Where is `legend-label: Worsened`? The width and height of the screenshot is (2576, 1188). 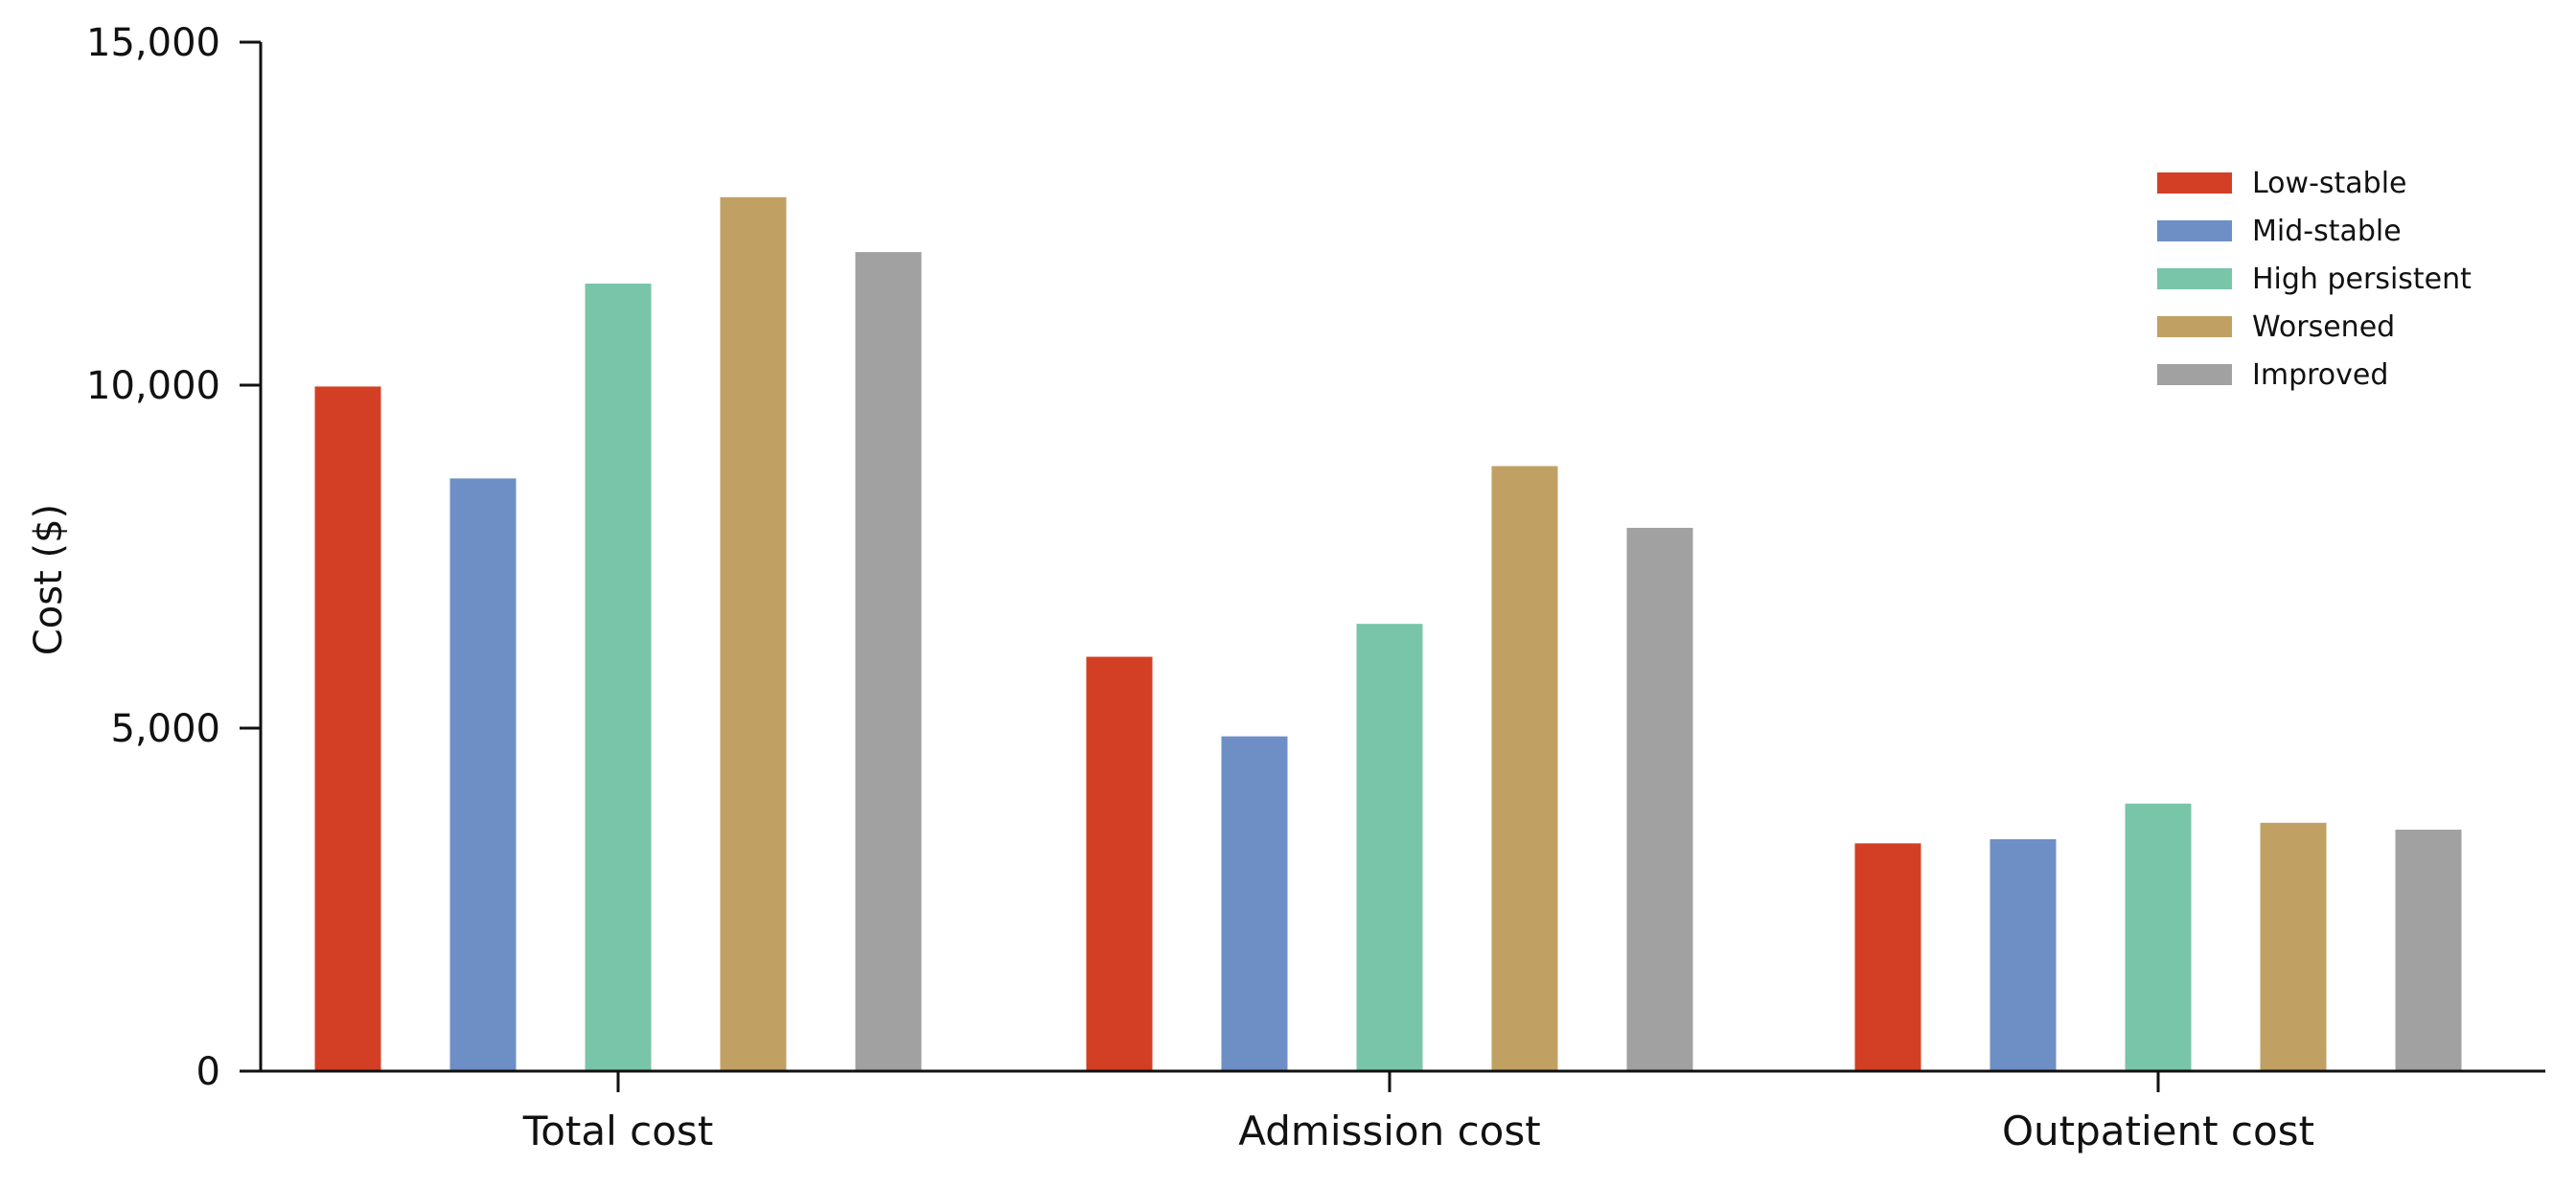
legend-label: Worsened is located at coordinates (2323, 327).